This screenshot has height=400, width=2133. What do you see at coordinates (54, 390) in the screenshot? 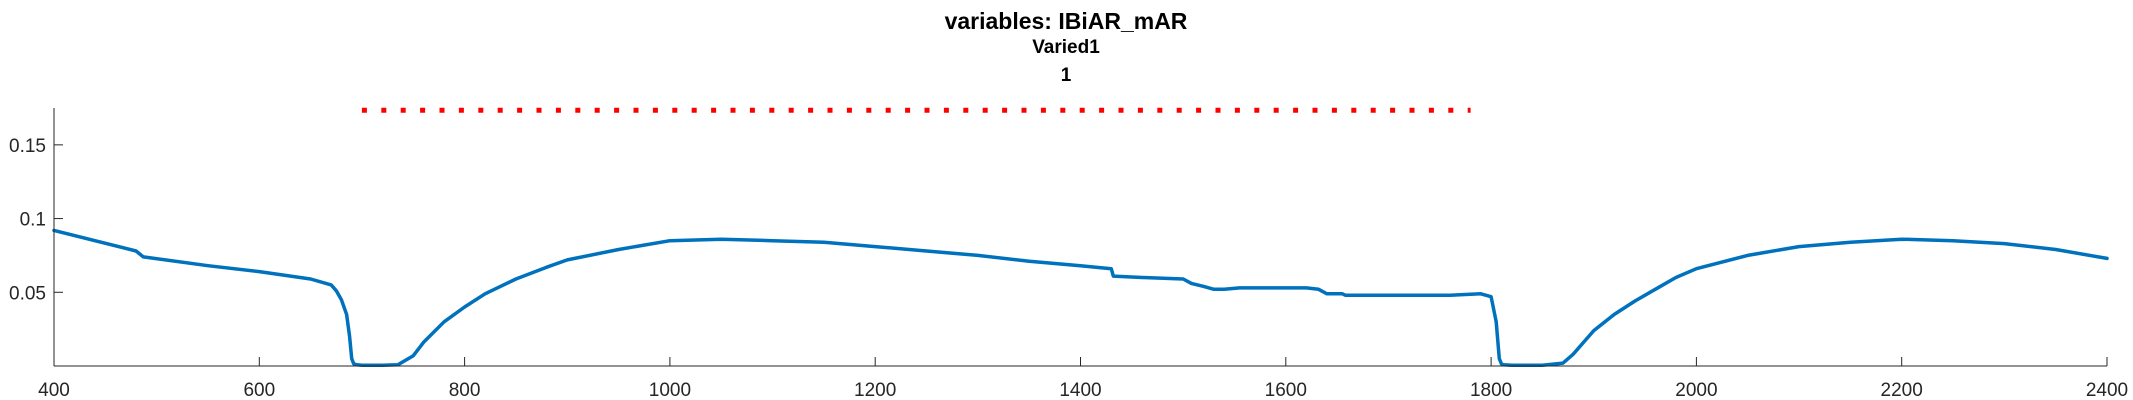
I see `x-tick-label: 400` at bounding box center [54, 390].